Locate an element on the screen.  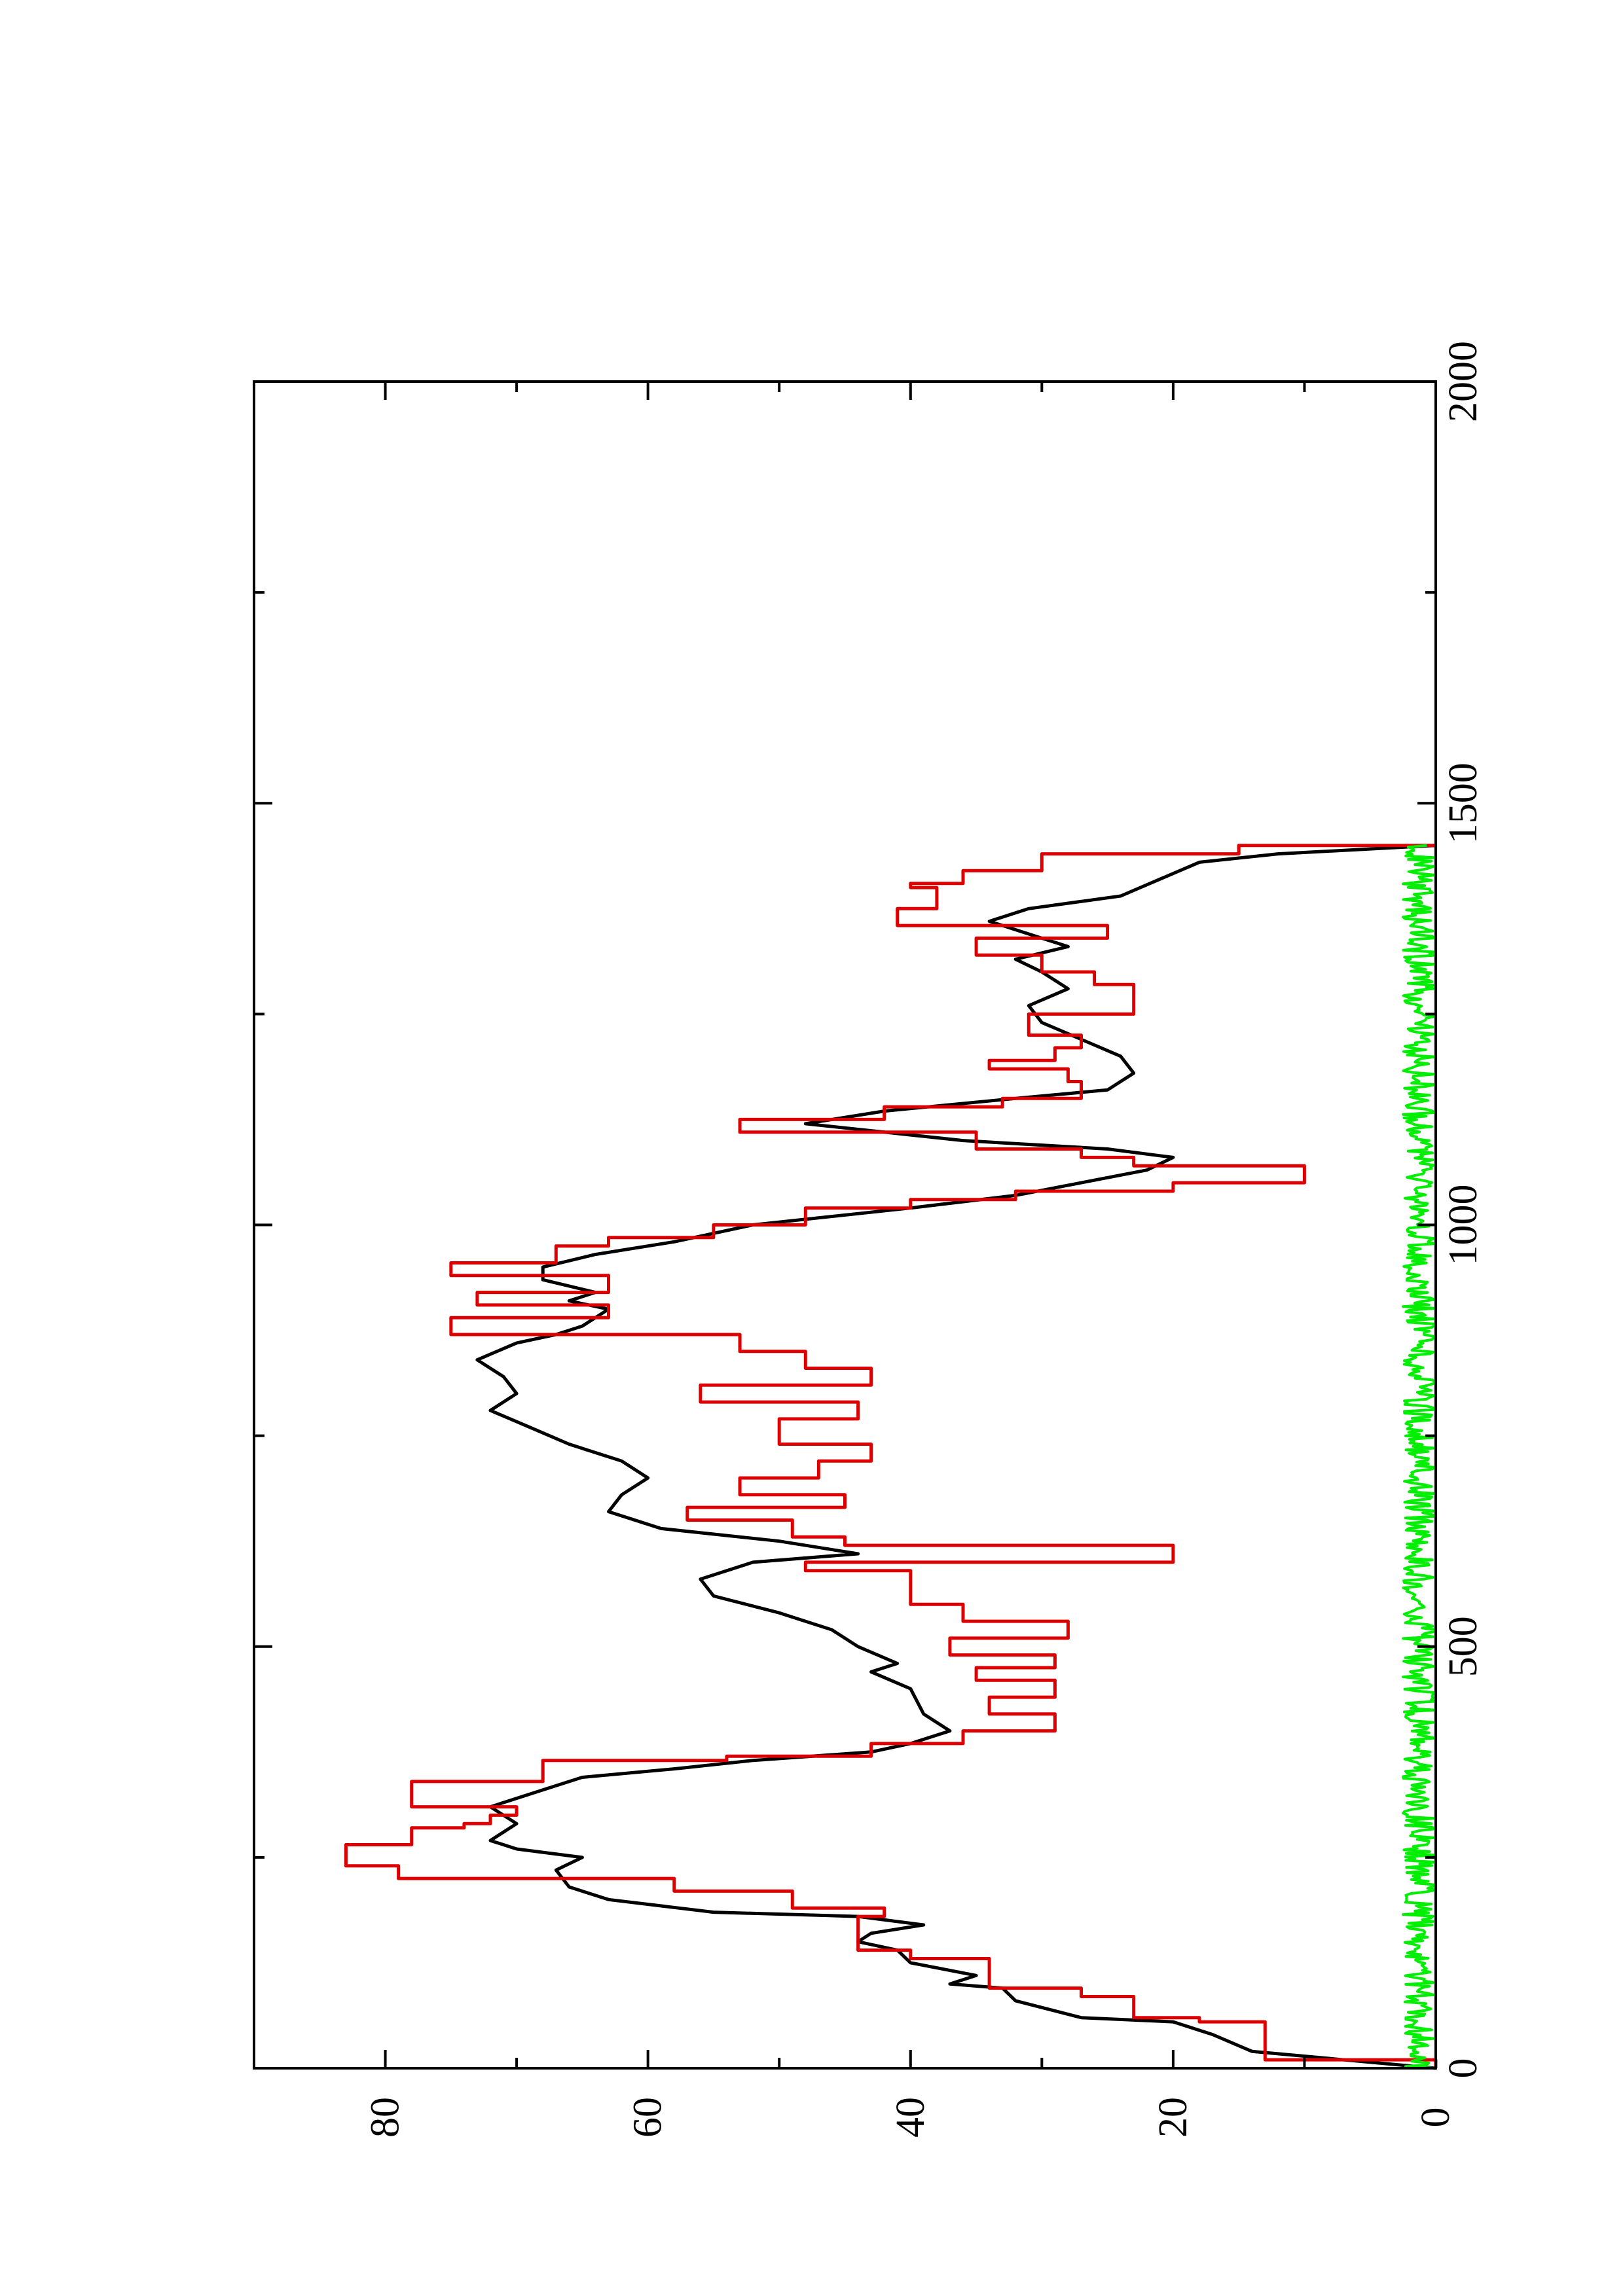
x-tick-label: 2000 is located at coordinates (1463, 381).